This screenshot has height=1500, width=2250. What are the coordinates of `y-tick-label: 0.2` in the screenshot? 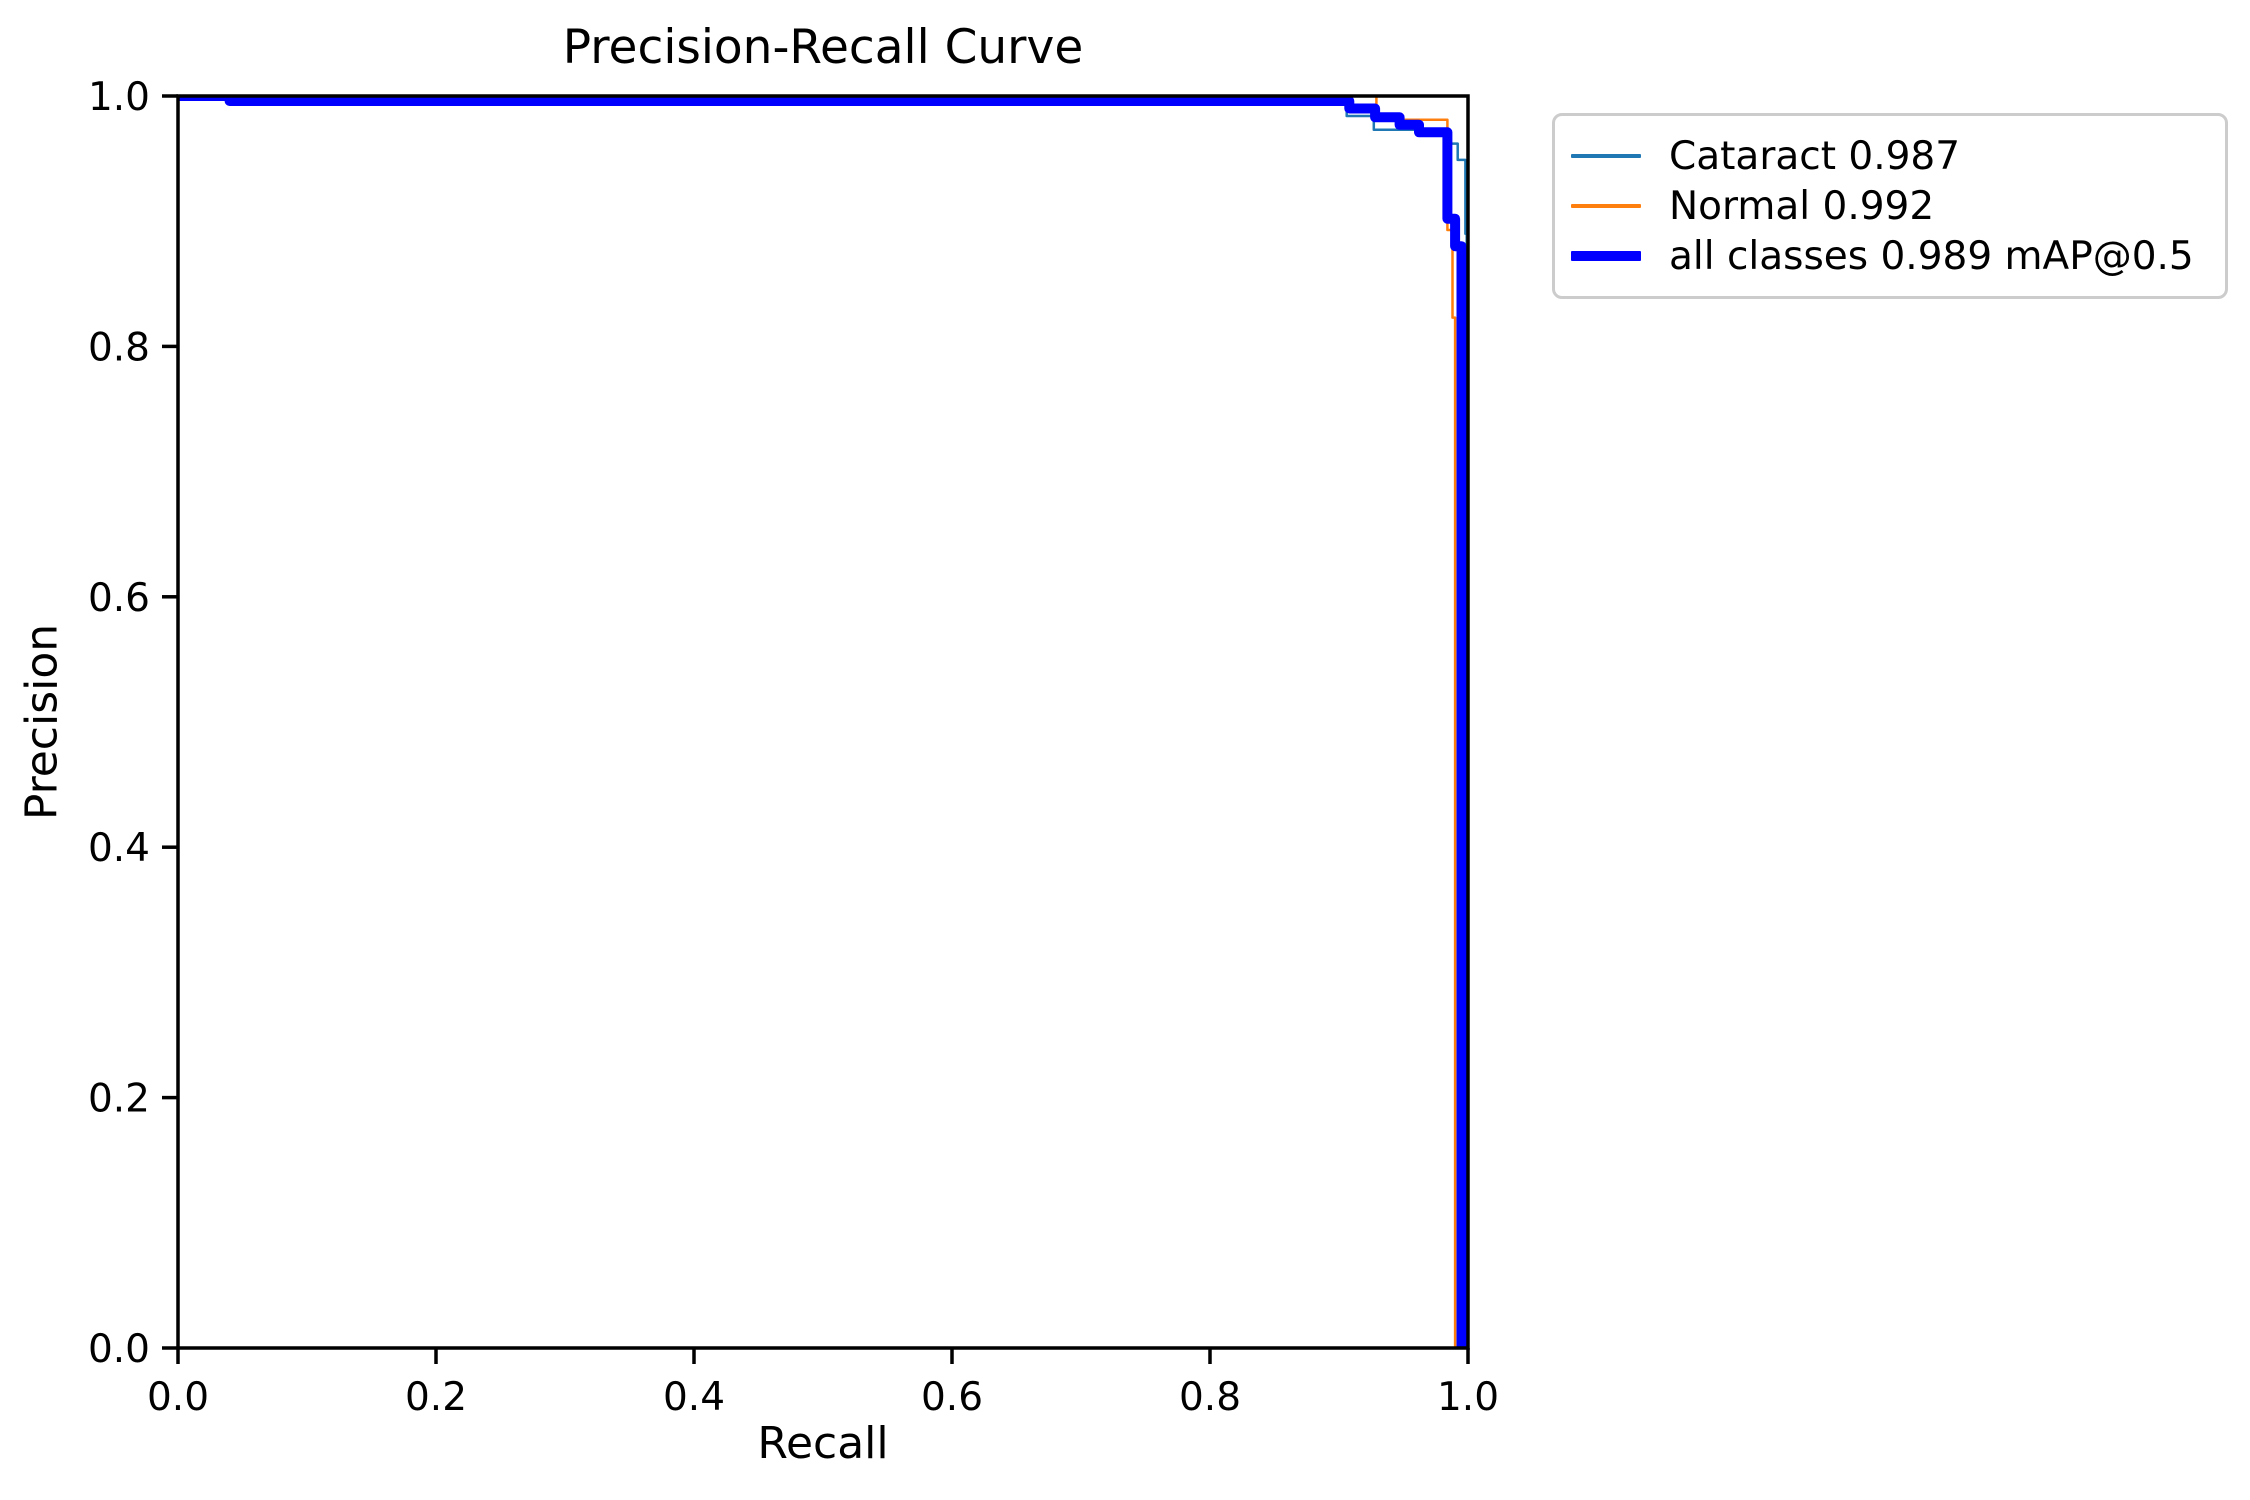 It's located at (119, 1099).